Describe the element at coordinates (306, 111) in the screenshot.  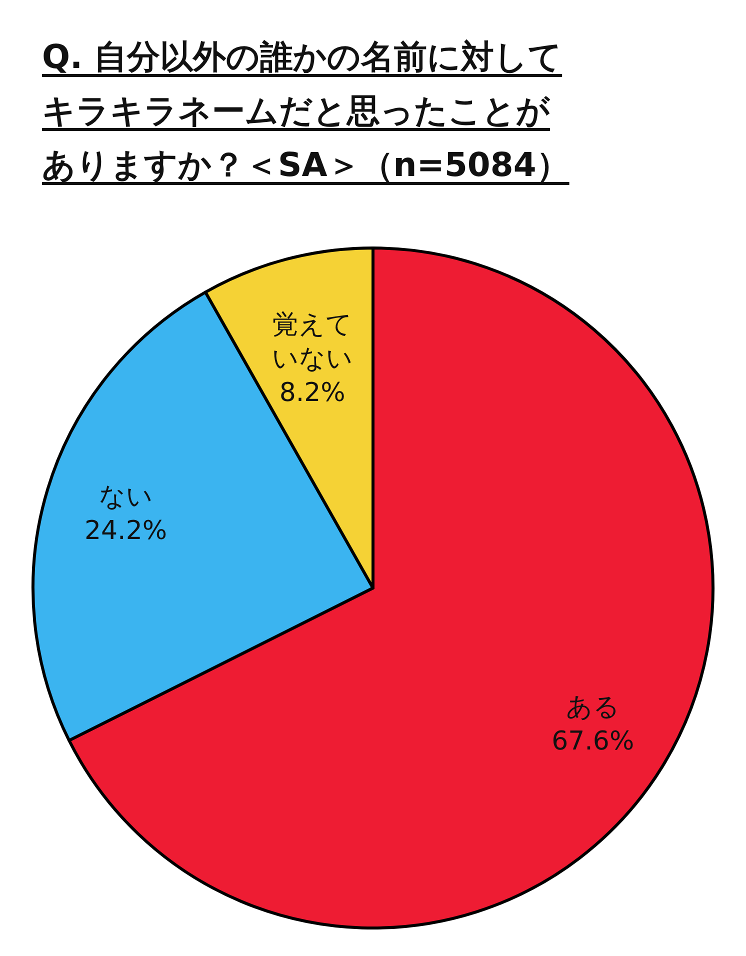
I see `chart-title: Q. 自分以外の誰かの名前に対してキラキラネームだと思ったことがありますか？＜SA＞（n=5084）` at that location.